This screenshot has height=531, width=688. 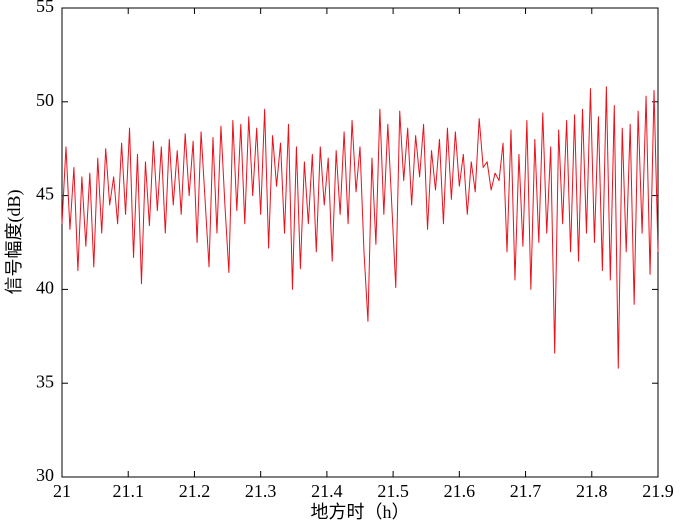 What do you see at coordinates (393, 491) in the screenshot?
I see `x-tick-label: 21.5` at bounding box center [393, 491].